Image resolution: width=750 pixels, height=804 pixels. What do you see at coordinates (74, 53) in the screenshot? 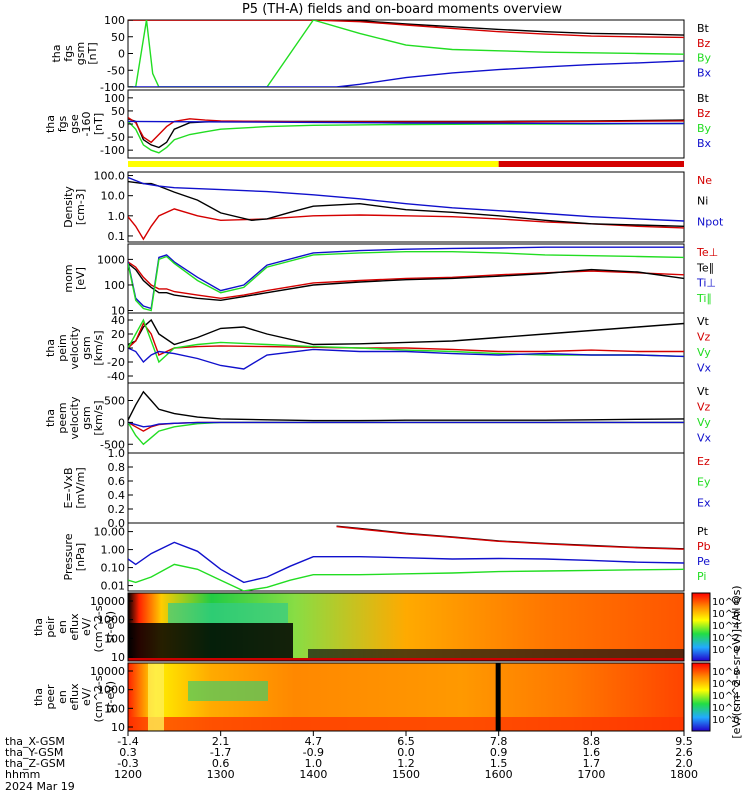
I see `y-axis-label: tha fgs gsm [nT]` at bounding box center [74, 53].